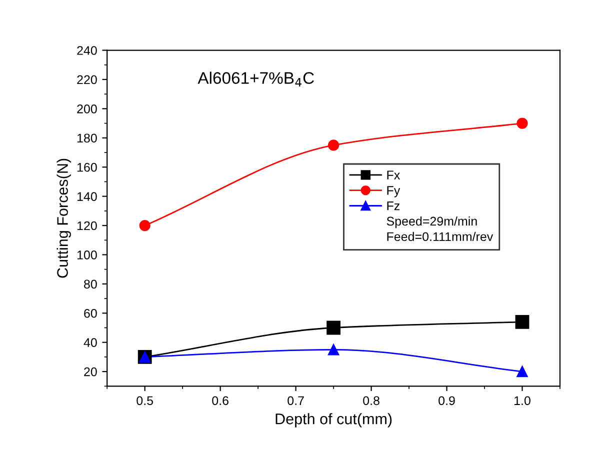 The width and height of the screenshot is (612, 457). I want to click on x-axis-title: Depth of cut(mm), so click(334, 420).